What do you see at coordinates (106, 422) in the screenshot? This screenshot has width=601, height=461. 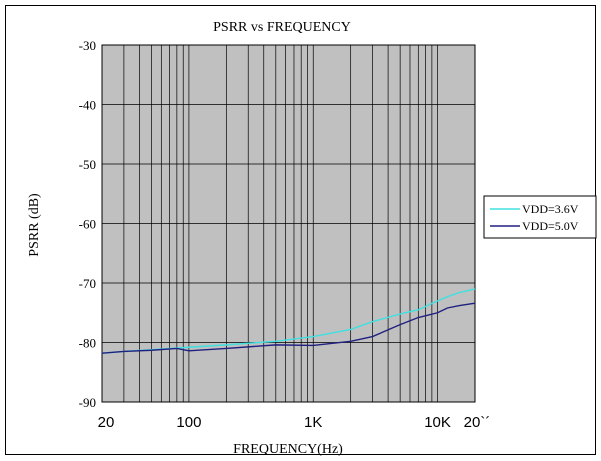 I see `x-tick-label: 20` at bounding box center [106, 422].